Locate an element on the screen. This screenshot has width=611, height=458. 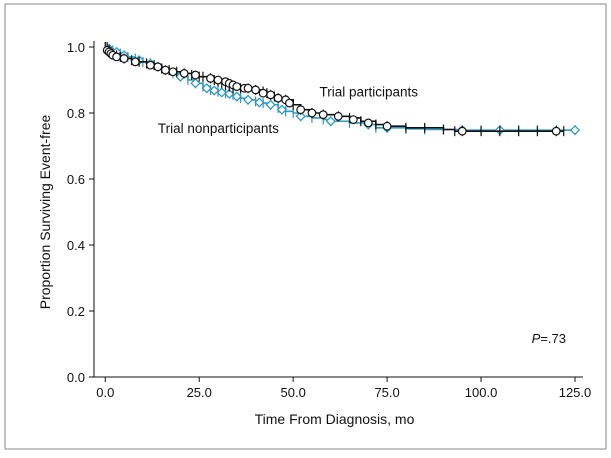
y-ticks: 0.0 0.2 0.4 0.6 0.8 1.0 is located at coordinates (80, 212).